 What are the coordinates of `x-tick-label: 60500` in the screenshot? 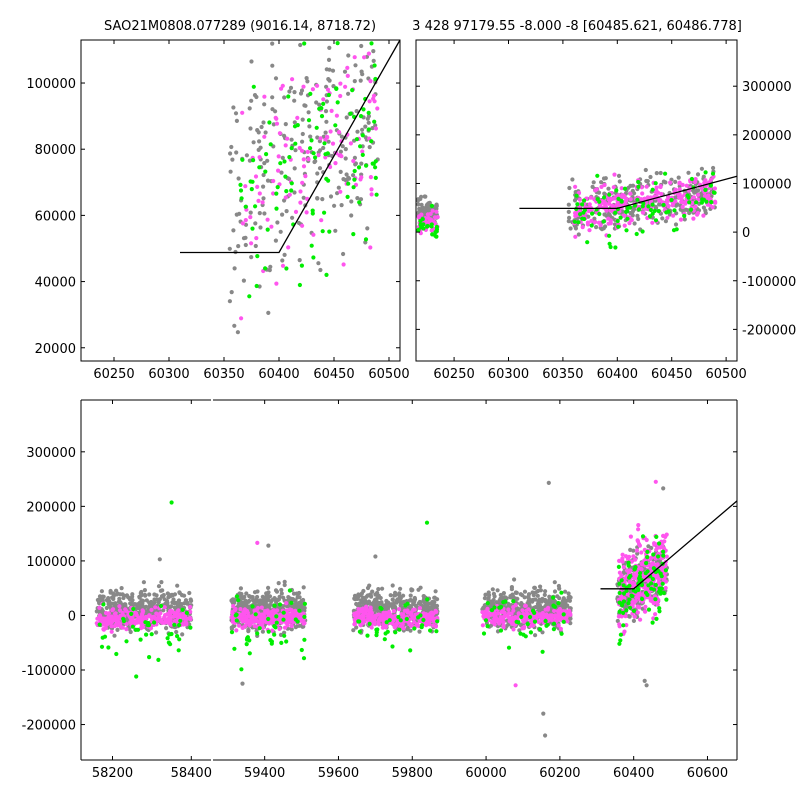 It's located at (388, 374).